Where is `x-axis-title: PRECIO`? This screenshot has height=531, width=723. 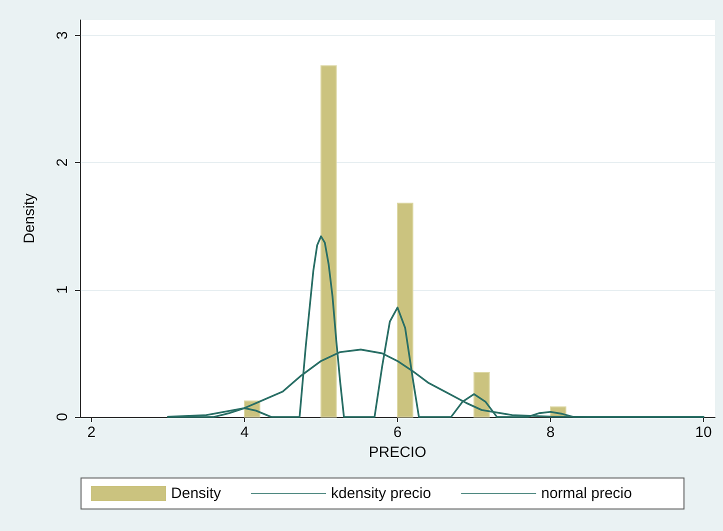 x-axis-title: PRECIO is located at coordinates (397, 452).